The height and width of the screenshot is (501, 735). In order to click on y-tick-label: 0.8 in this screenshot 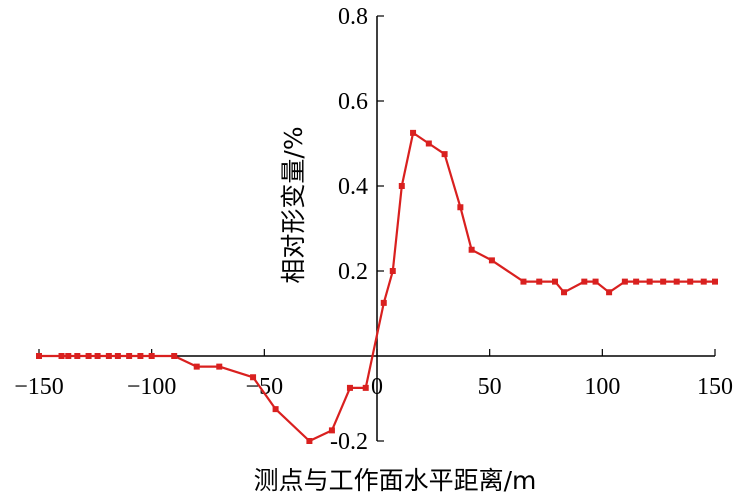, I will do `click(353, 17)`.